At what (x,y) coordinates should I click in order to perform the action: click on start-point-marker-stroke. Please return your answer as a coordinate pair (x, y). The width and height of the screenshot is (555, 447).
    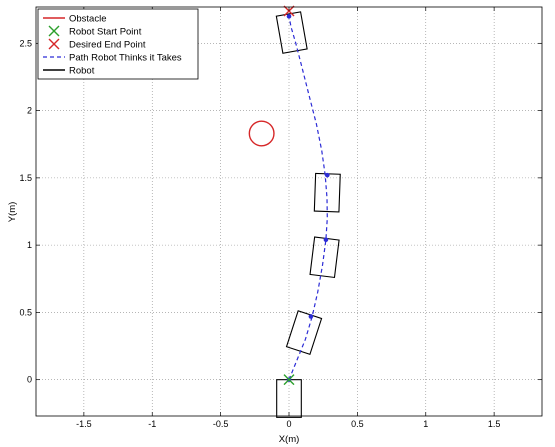
    Looking at the image, I should click on (289, 380).